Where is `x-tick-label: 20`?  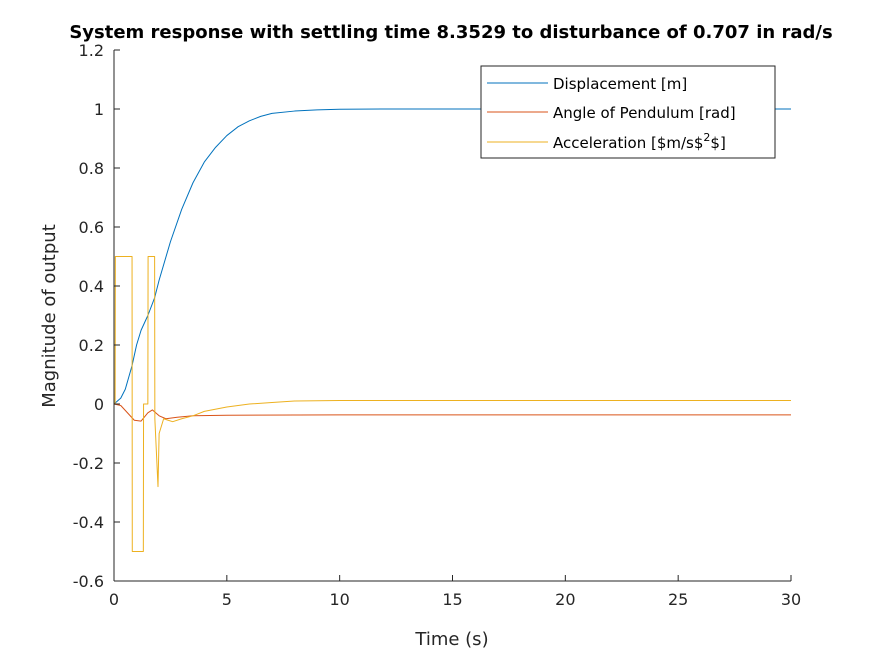
x-tick-label: 20 is located at coordinates (565, 599).